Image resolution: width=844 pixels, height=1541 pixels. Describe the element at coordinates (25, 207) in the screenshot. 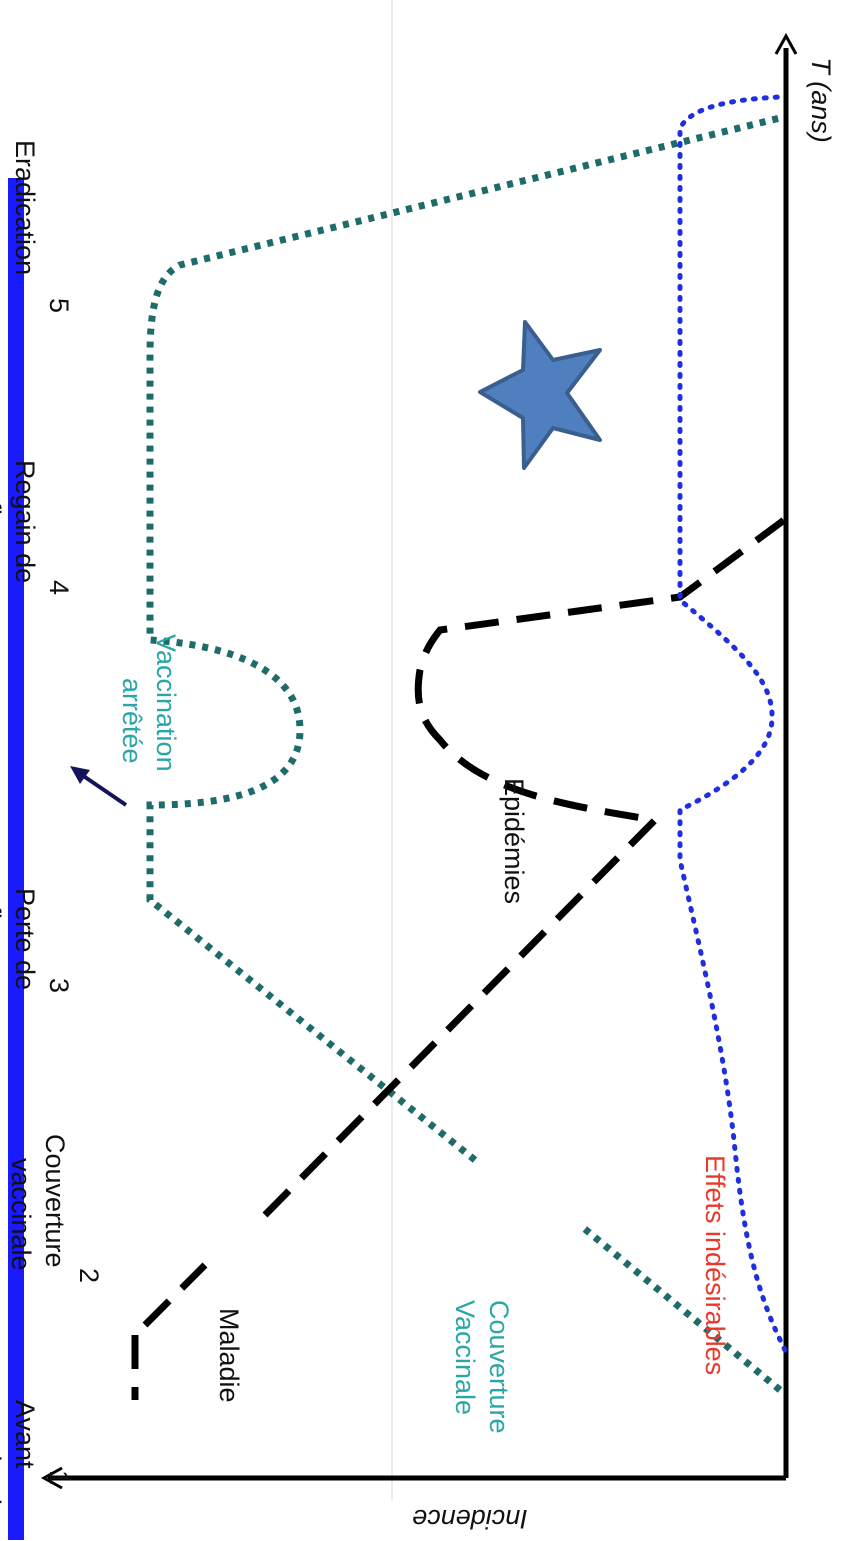

I see `stage-5-line1: Eradication` at that location.